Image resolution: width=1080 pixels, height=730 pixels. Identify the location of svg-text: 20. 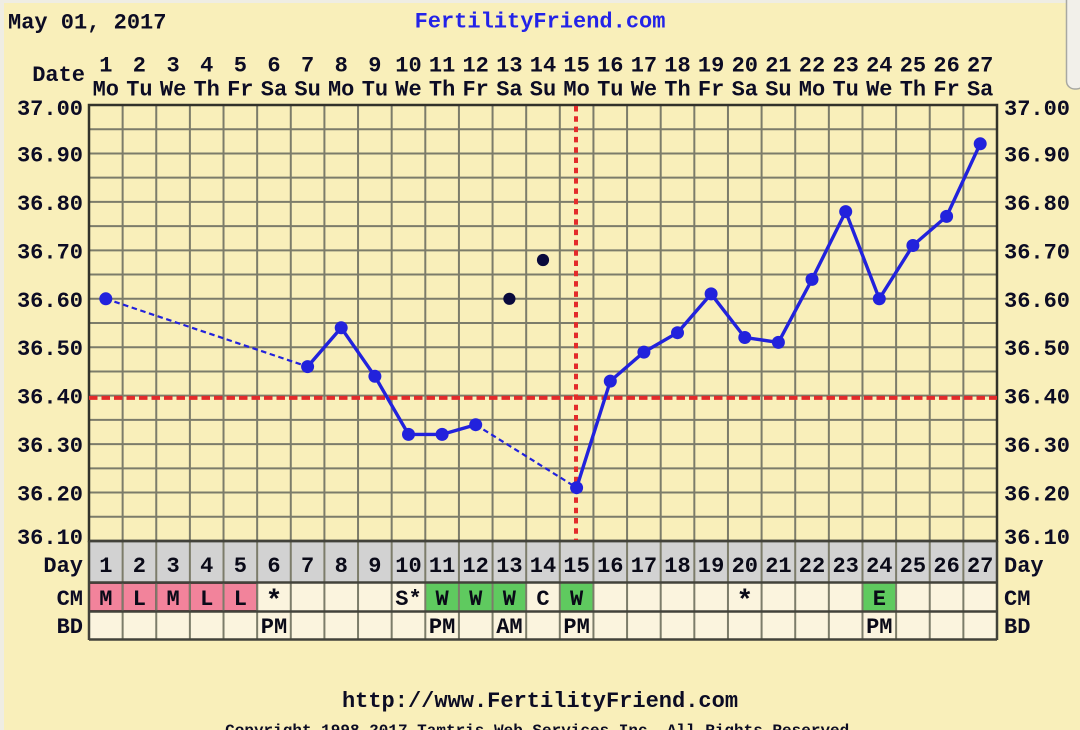
(745, 566).